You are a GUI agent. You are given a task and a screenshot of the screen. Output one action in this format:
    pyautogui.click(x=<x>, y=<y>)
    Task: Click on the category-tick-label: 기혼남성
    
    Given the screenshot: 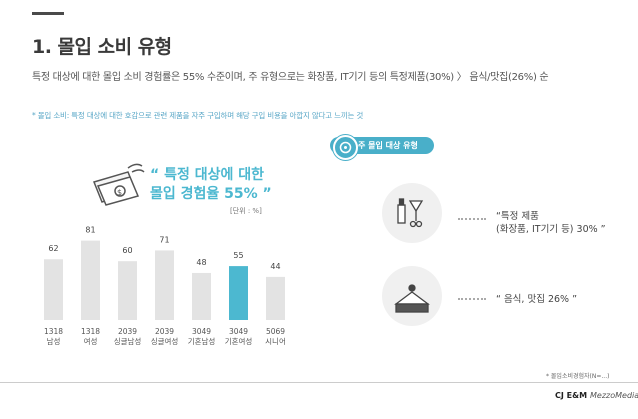 What is the action you would take?
    pyautogui.click(x=202, y=341)
    